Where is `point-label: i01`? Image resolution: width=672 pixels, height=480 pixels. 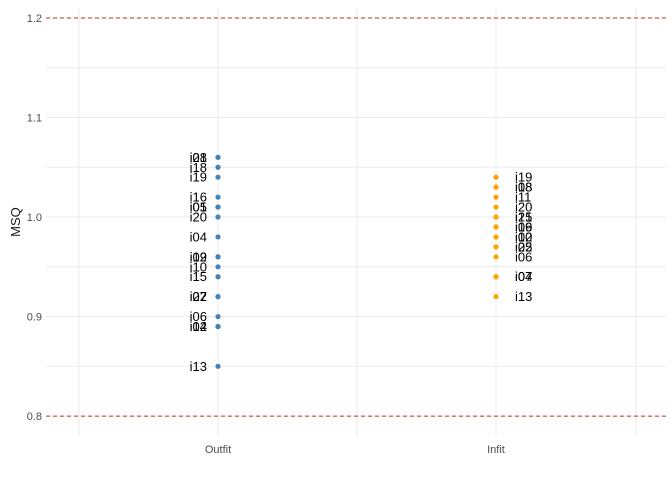
point-label: i01 is located at coordinates (198, 207).